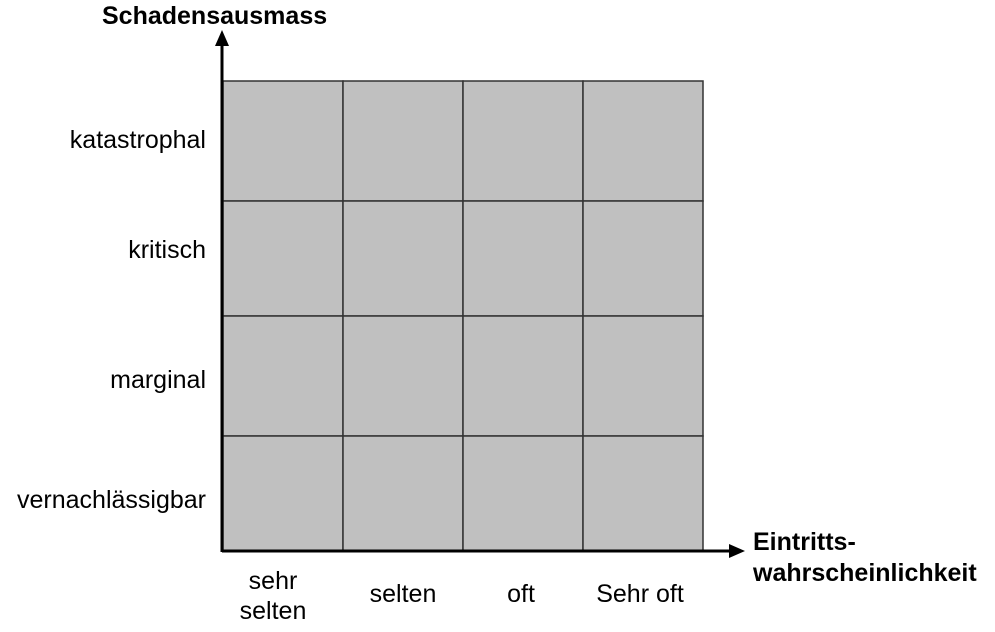 The width and height of the screenshot is (995, 632). Describe the element at coordinates (523, 141) in the screenshot. I see `matrix-cell-r1-c3` at that location.